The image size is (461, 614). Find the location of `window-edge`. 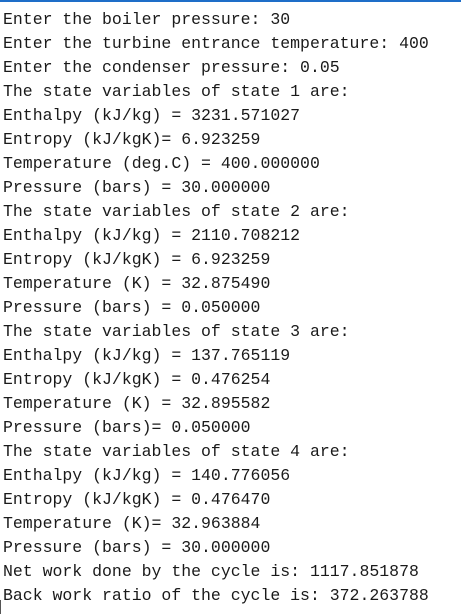

window-edge is located at coordinates (0, 607).